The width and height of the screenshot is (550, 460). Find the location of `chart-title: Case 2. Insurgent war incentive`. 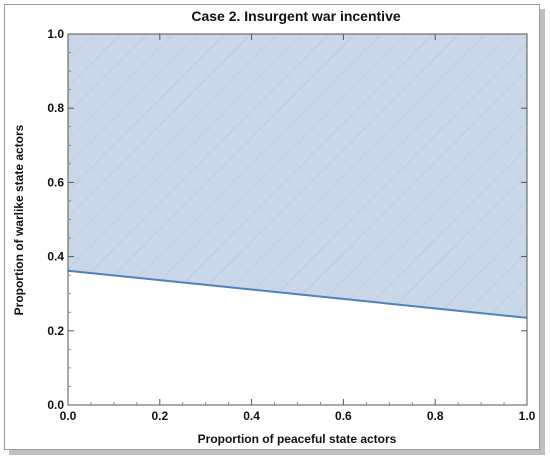

chart-title: Case 2. Insurgent war incentive is located at coordinates (296, 16).